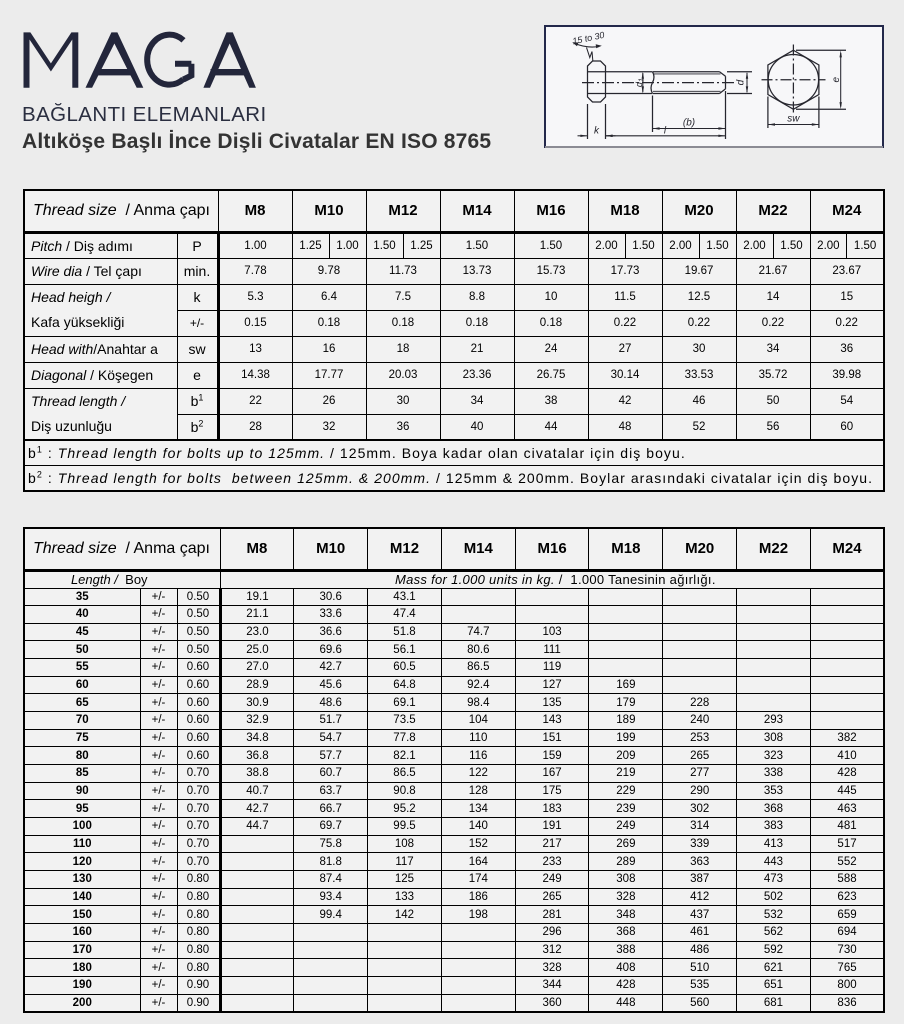 The image size is (904, 1024). I want to click on svg-text: k, so click(597, 131).